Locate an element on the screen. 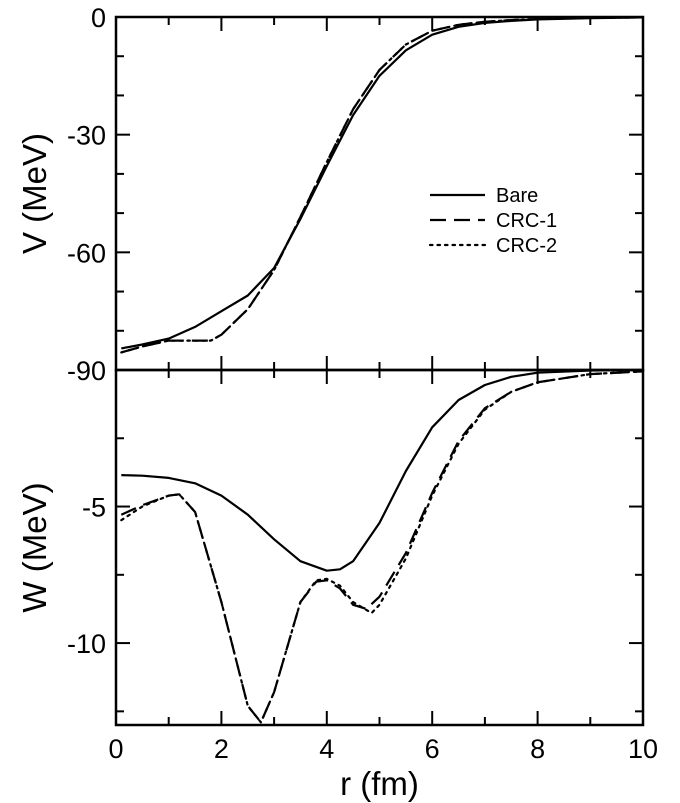  x-axis-title: r (fm) is located at coordinates (379, 783).